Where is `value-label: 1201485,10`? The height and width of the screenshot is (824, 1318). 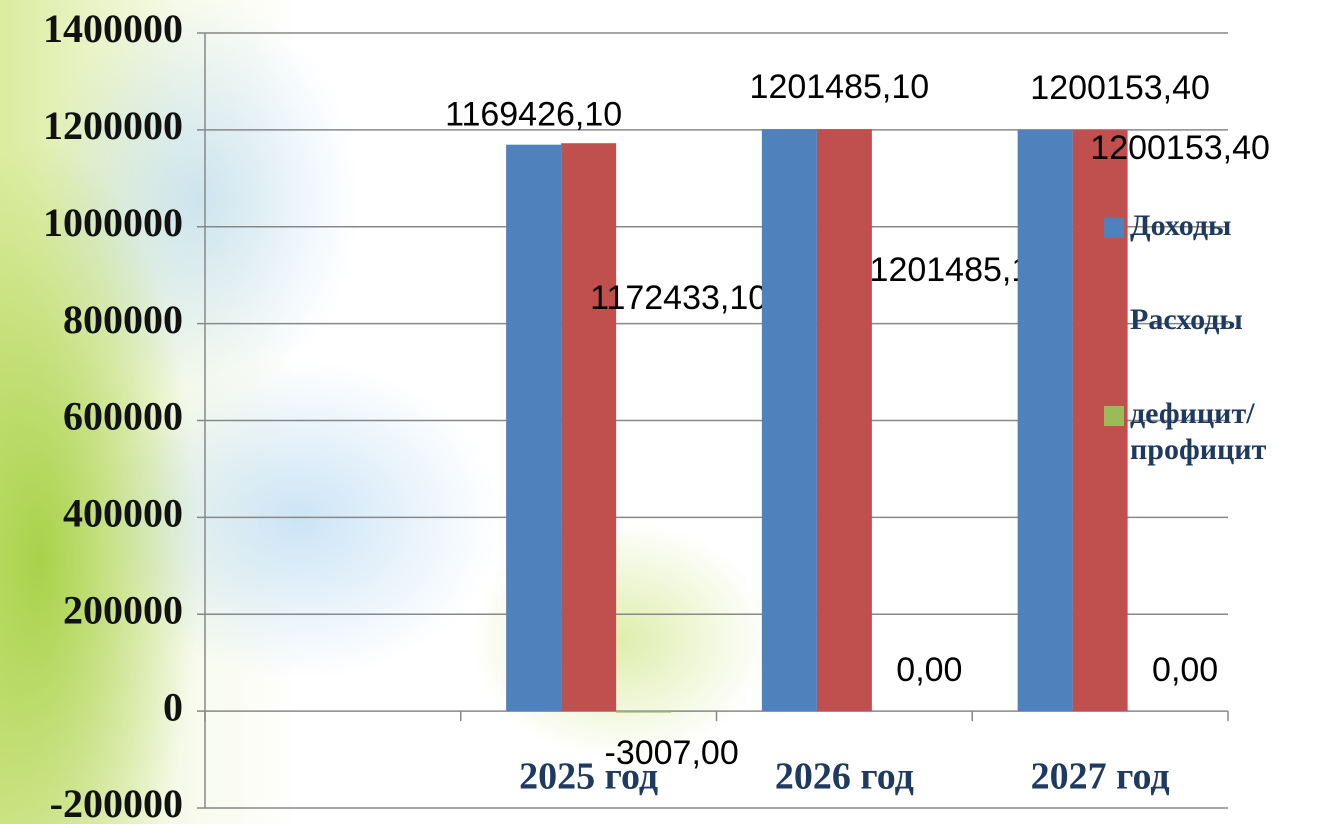
value-label: 1201485,10 is located at coordinates (840, 87).